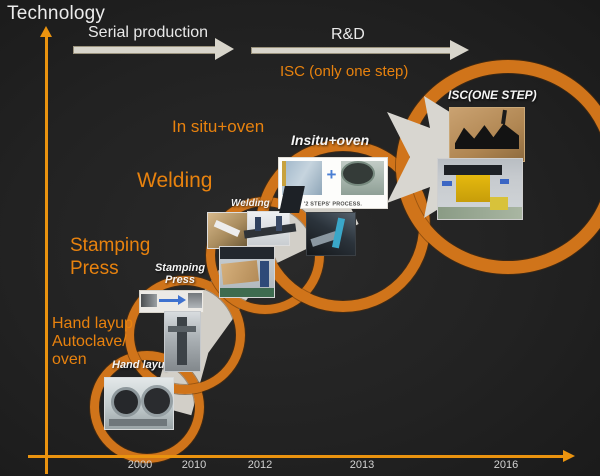 The image size is (600, 476). What do you see at coordinates (56, 13) in the screenshot?
I see `page-title: Technology` at bounding box center [56, 13].